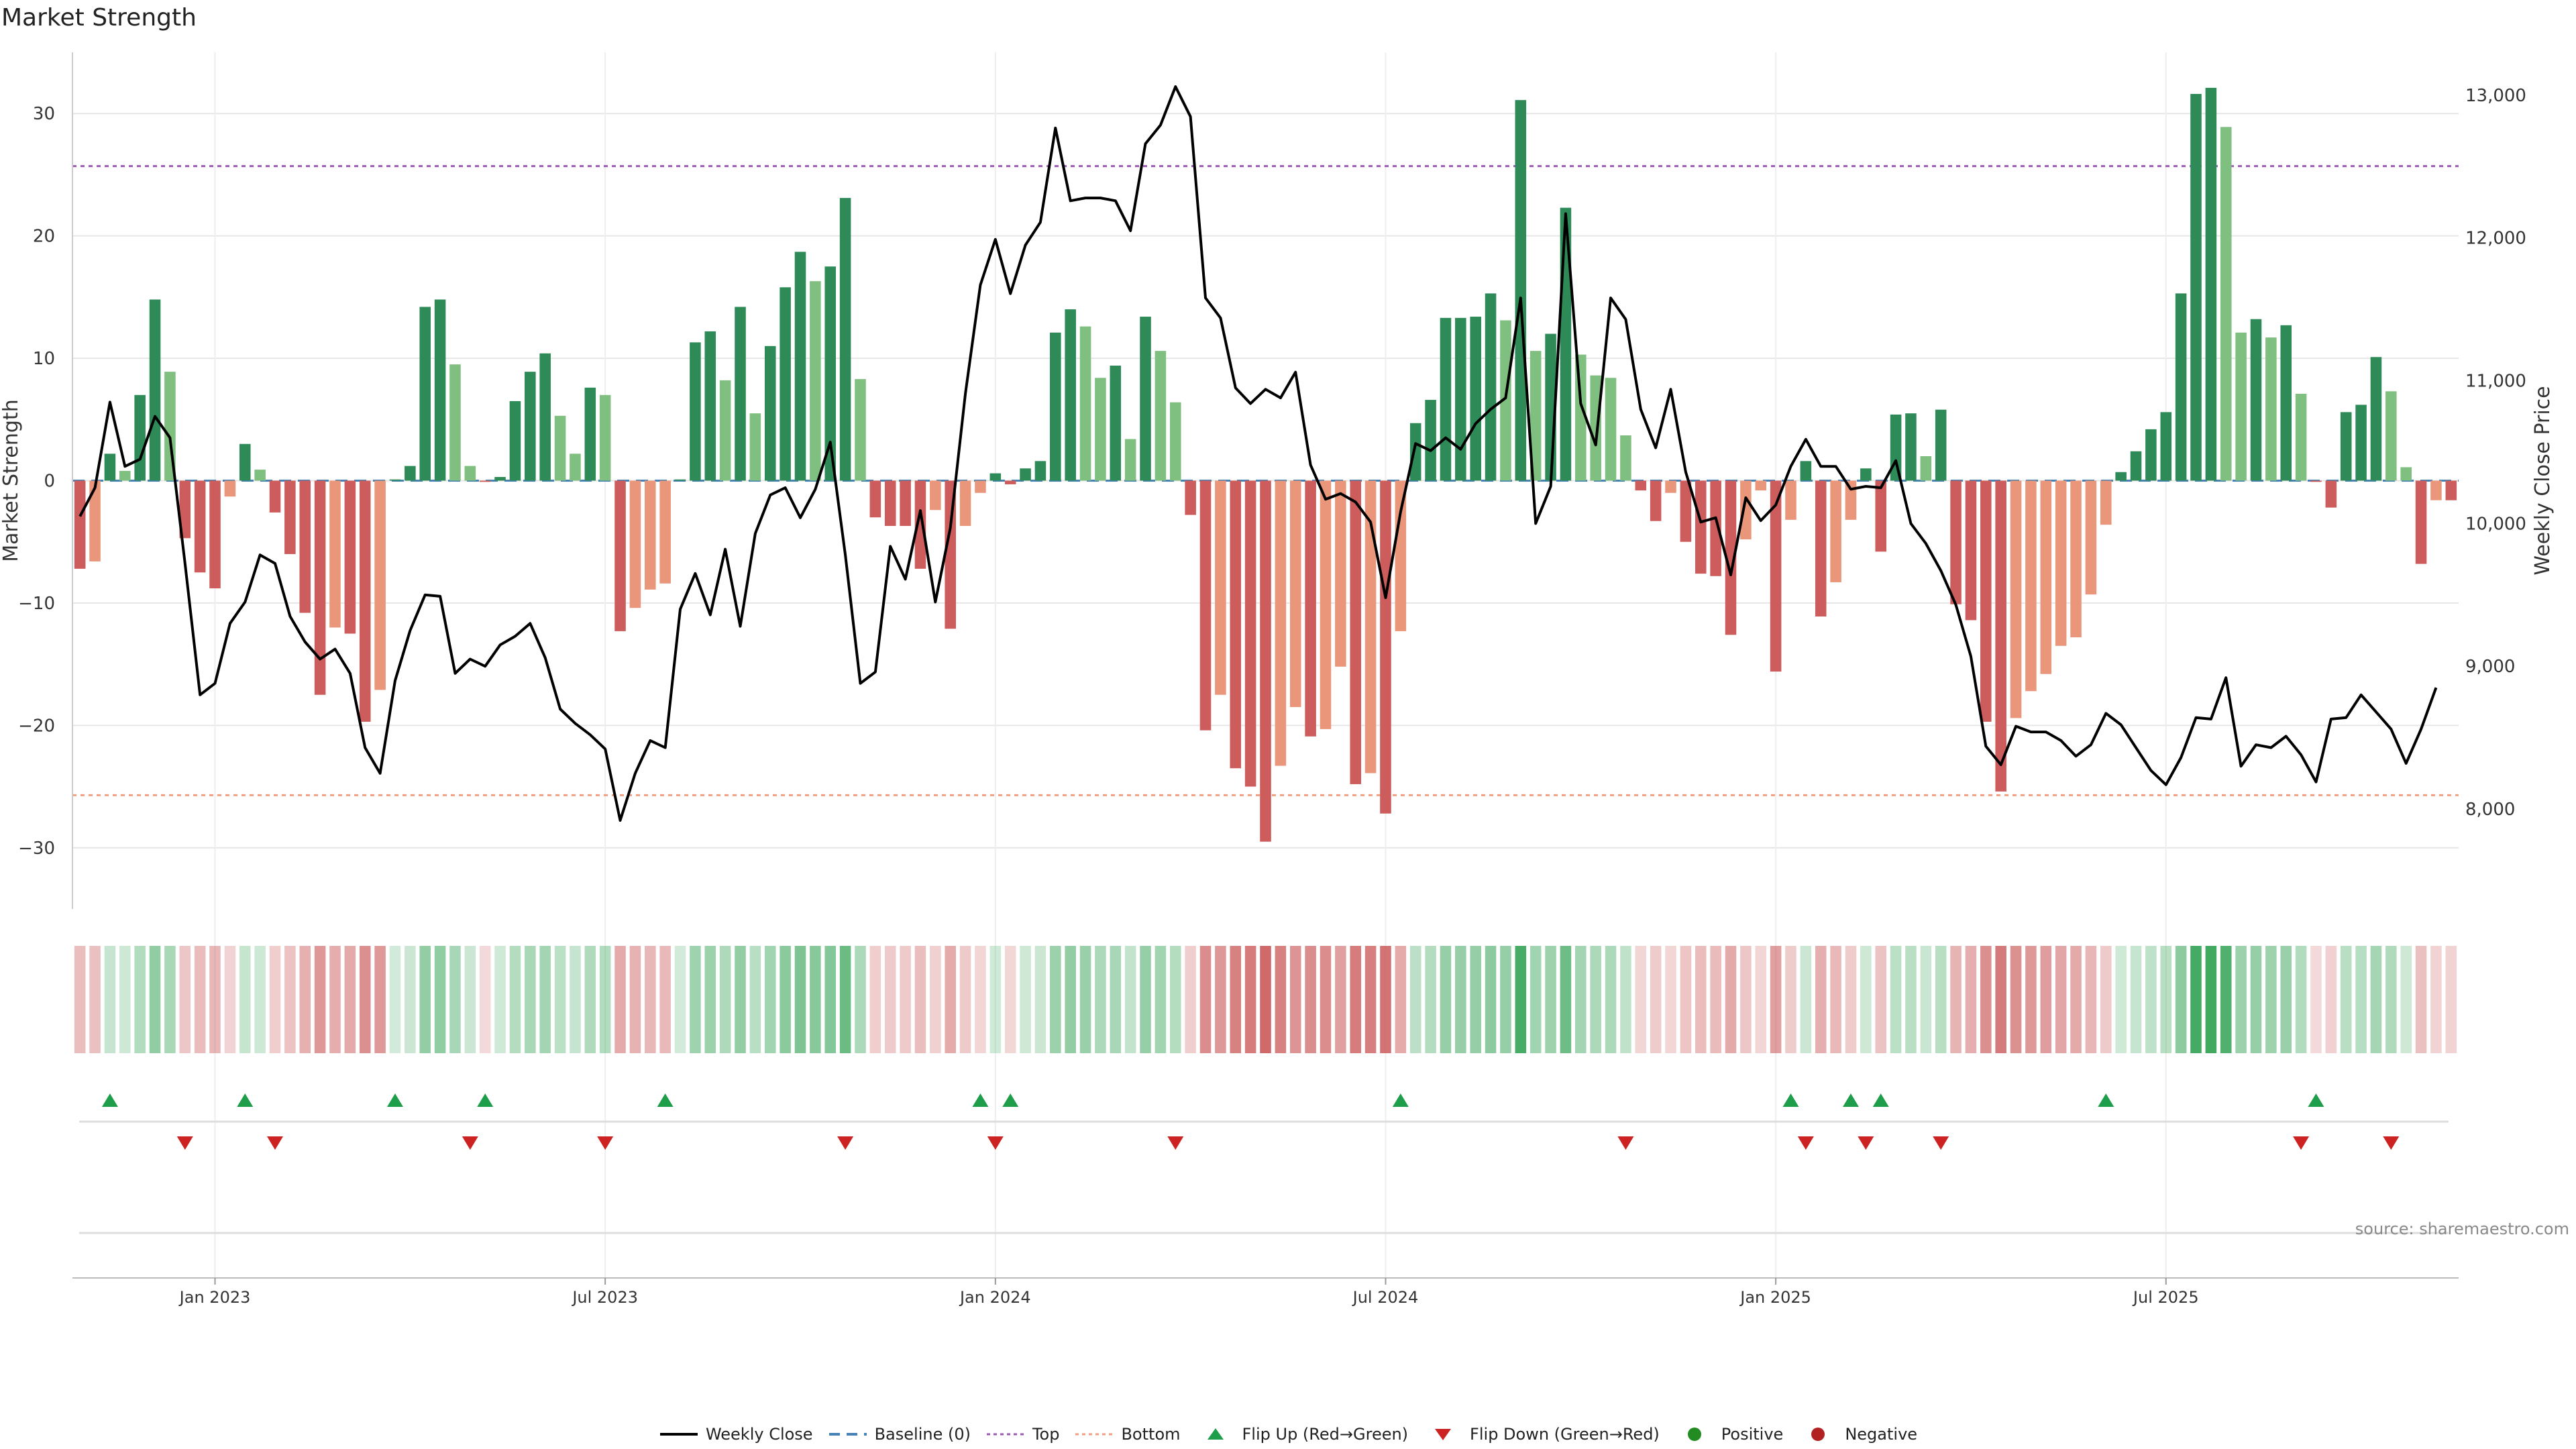  I want to click on y2-tick-label: 8,000, so click(2490, 810).